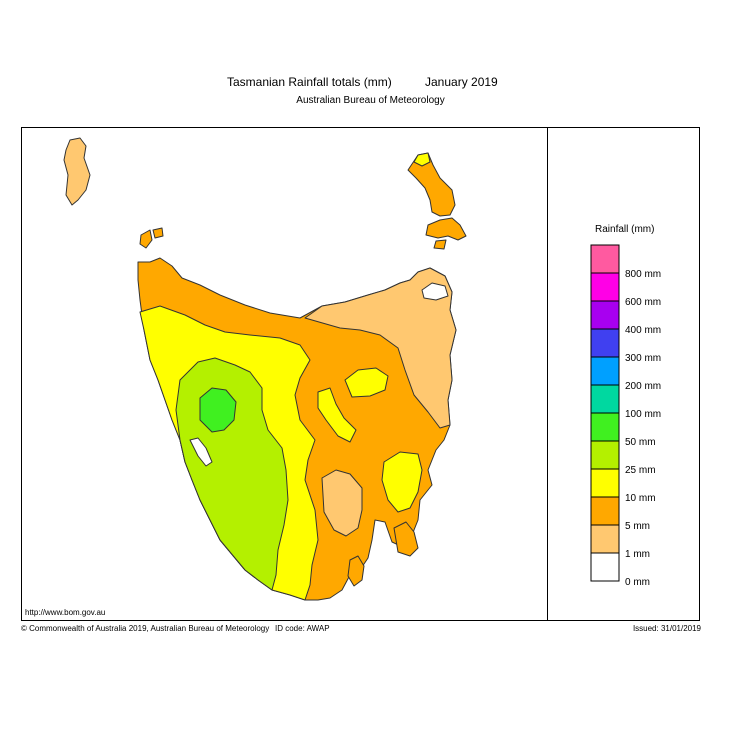 The image size is (731, 731). What do you see at coordinates (435, 291) in the screenshot?
I see `northeast-dry-spot` at bounding box center [435, 291].